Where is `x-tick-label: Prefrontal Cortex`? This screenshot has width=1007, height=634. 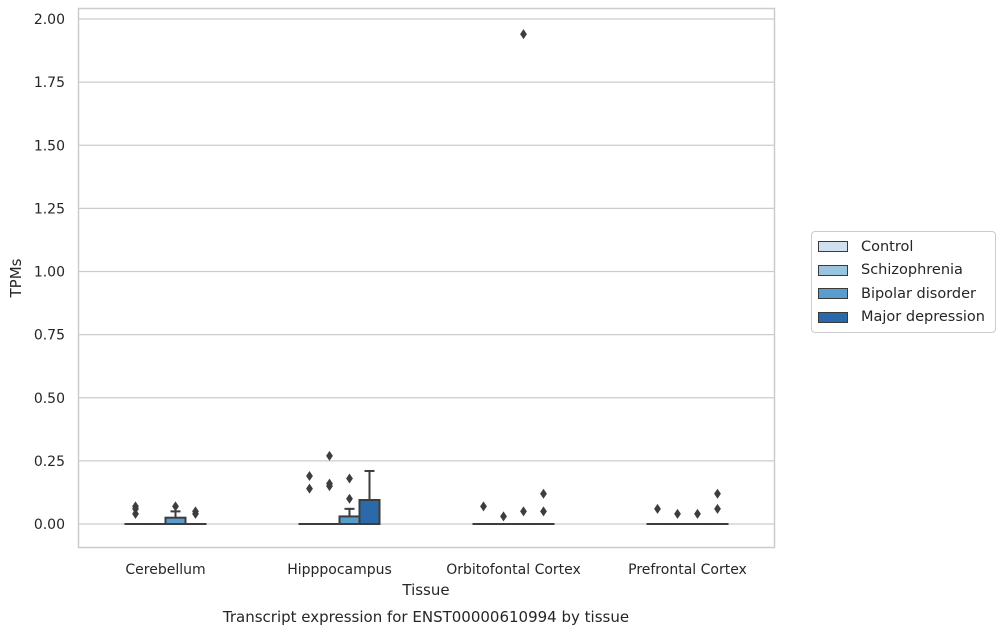 x-tick-label: Prefrontal Cortex is located at coordinates (687, 570).